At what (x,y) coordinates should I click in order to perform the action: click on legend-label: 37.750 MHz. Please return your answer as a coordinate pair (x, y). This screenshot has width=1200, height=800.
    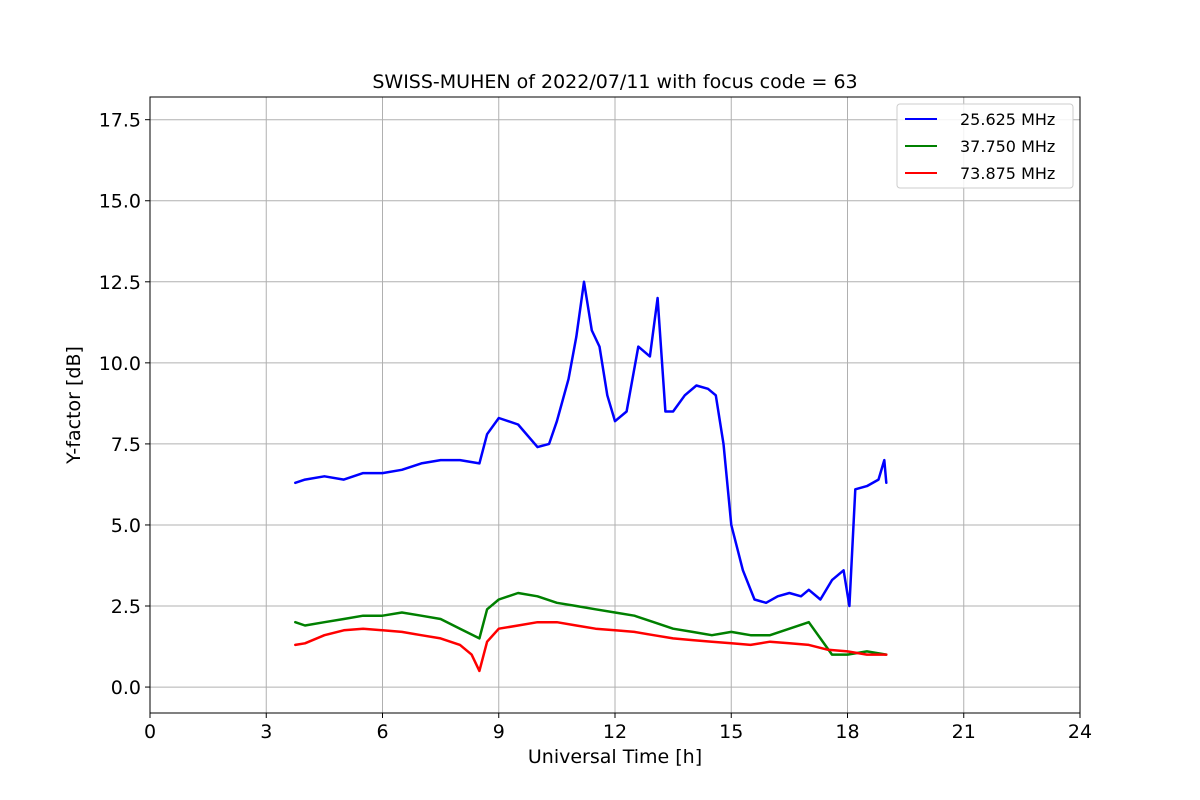
    Looking at the image, I should click on (1007, 146).